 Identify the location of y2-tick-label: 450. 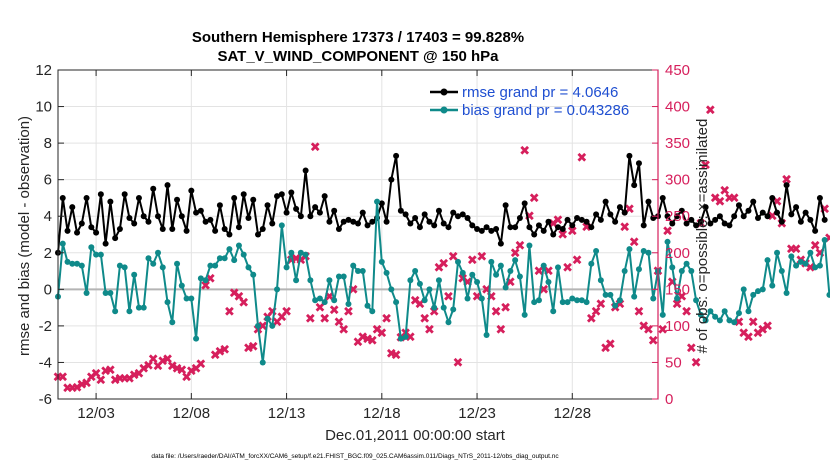
(677, 70).